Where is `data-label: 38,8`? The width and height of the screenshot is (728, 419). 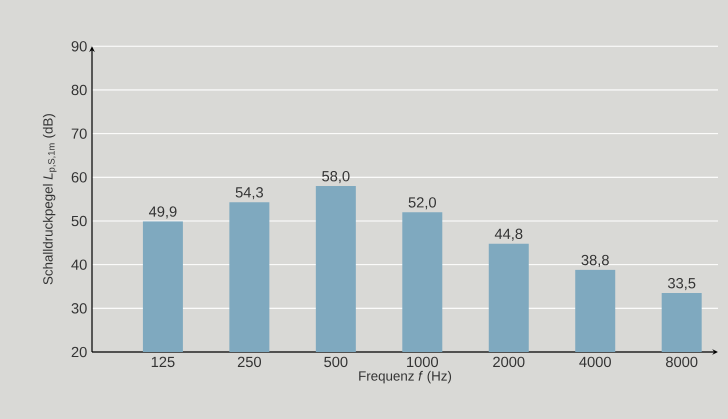 data-label: 38,8 is located at coordinates (595, 260).